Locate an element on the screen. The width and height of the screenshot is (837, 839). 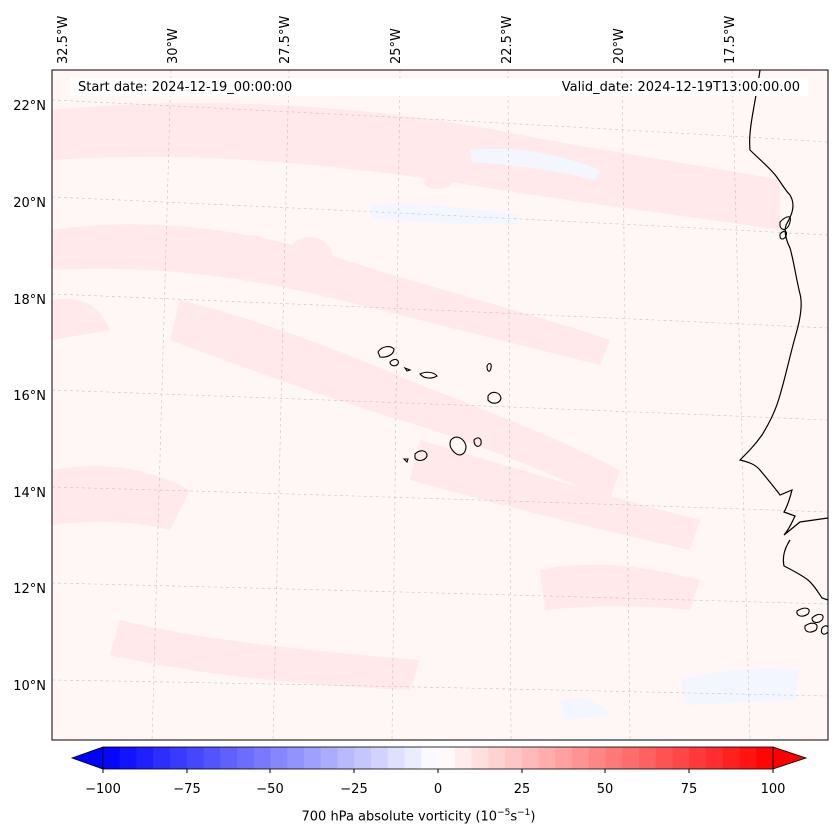
cbar-tick-label: 100 is located at coordinates (773, 789).